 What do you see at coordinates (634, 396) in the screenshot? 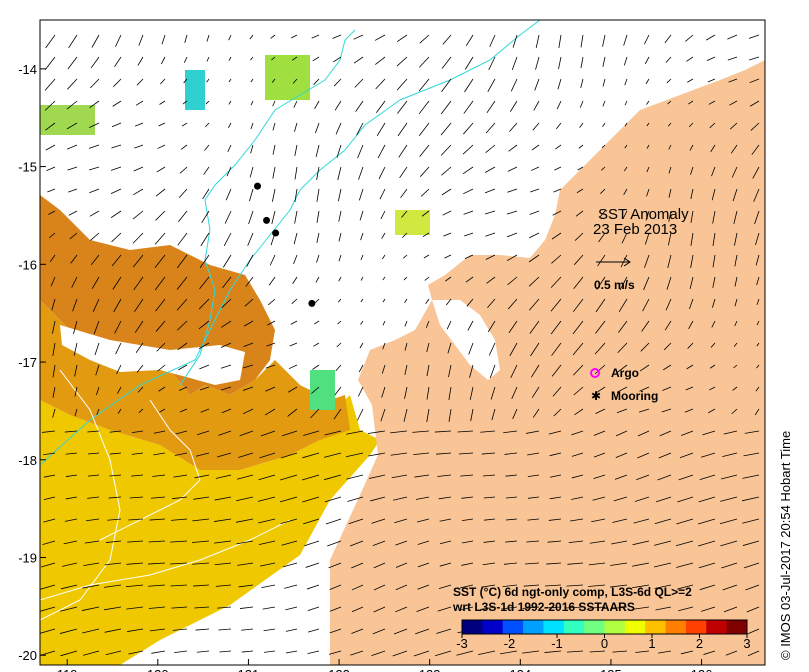
I see `legend-mooring-label: Mooring` at bounding box center [634, 396].